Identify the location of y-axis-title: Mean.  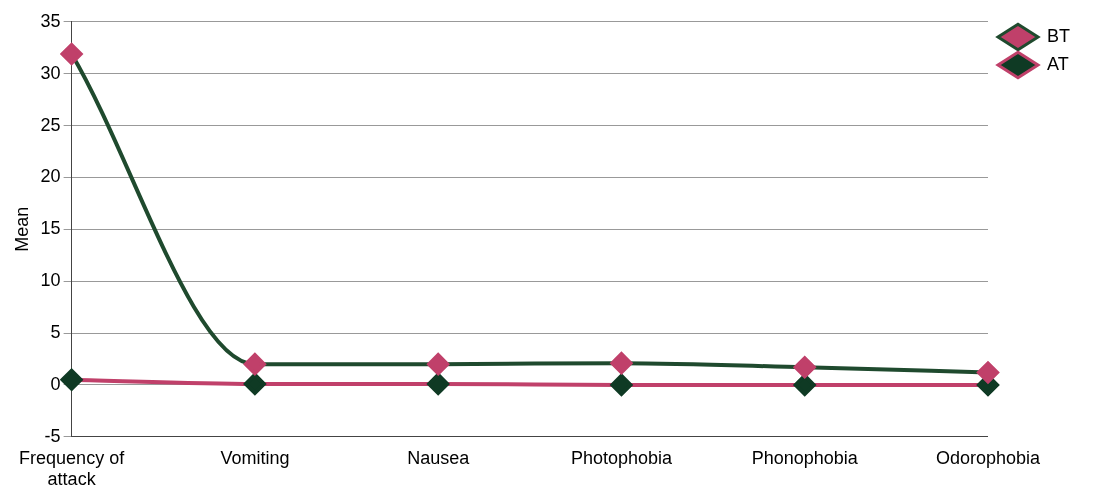
(21, 229).